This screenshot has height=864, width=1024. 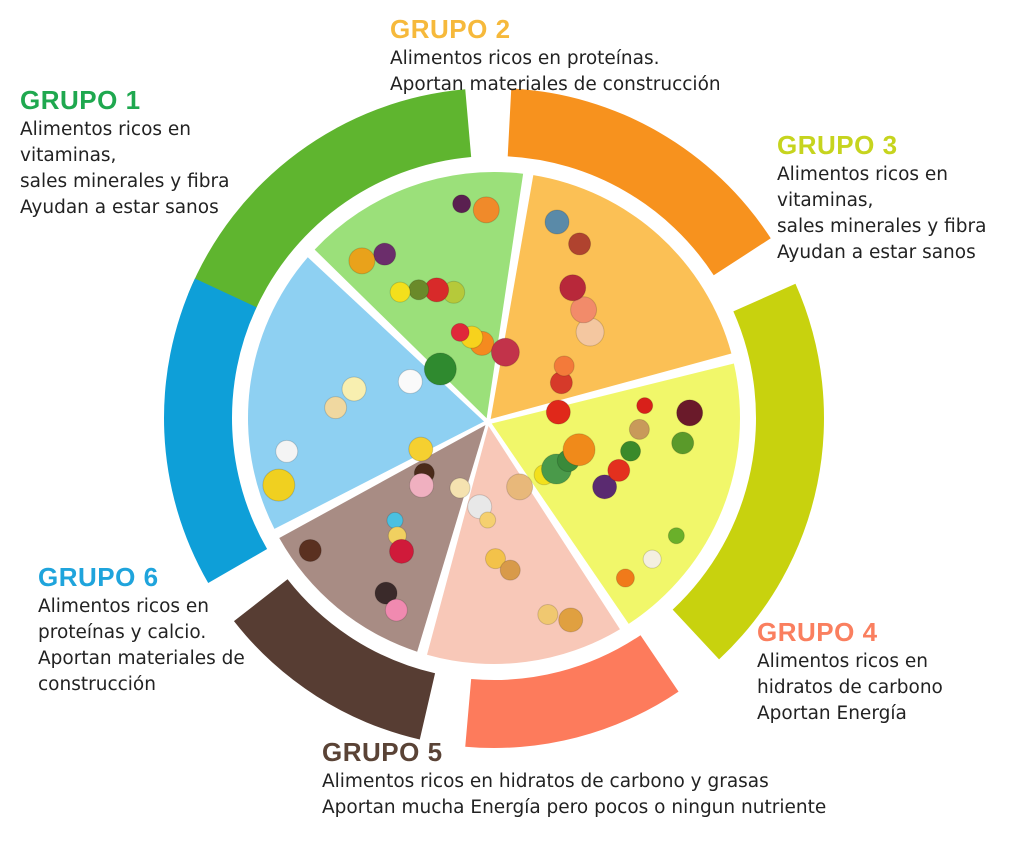 I want to click on potato-icon, so click(x=639, y=429).